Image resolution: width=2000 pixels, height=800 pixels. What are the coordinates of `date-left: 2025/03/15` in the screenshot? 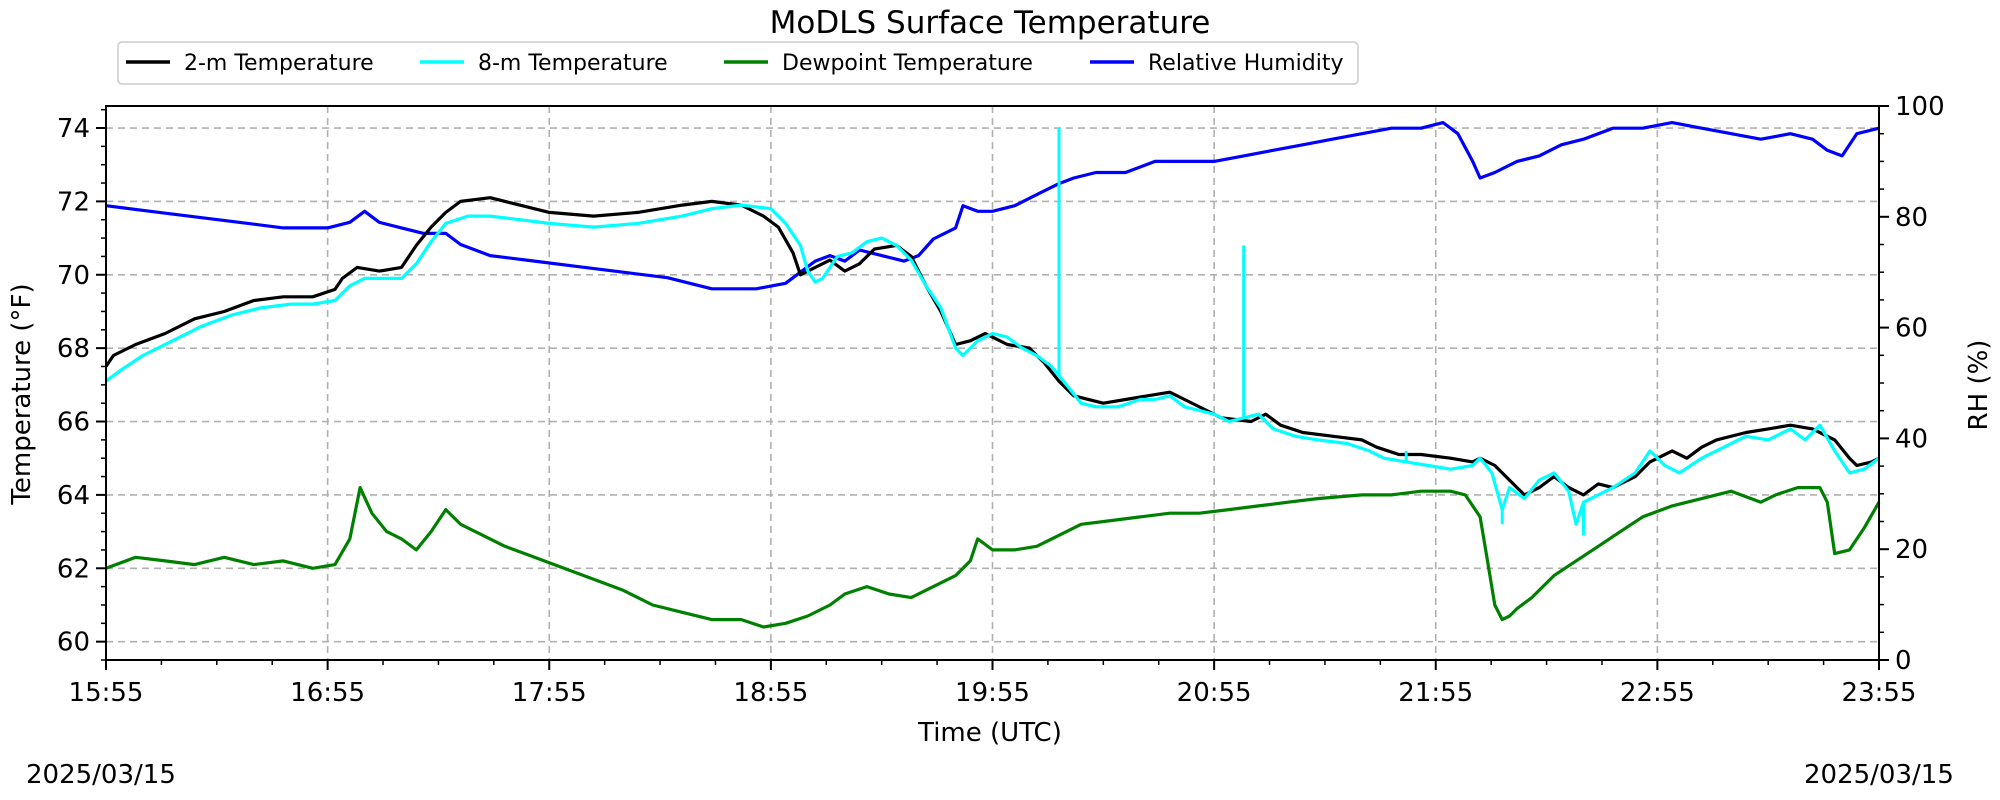 It's located at (101, 775).